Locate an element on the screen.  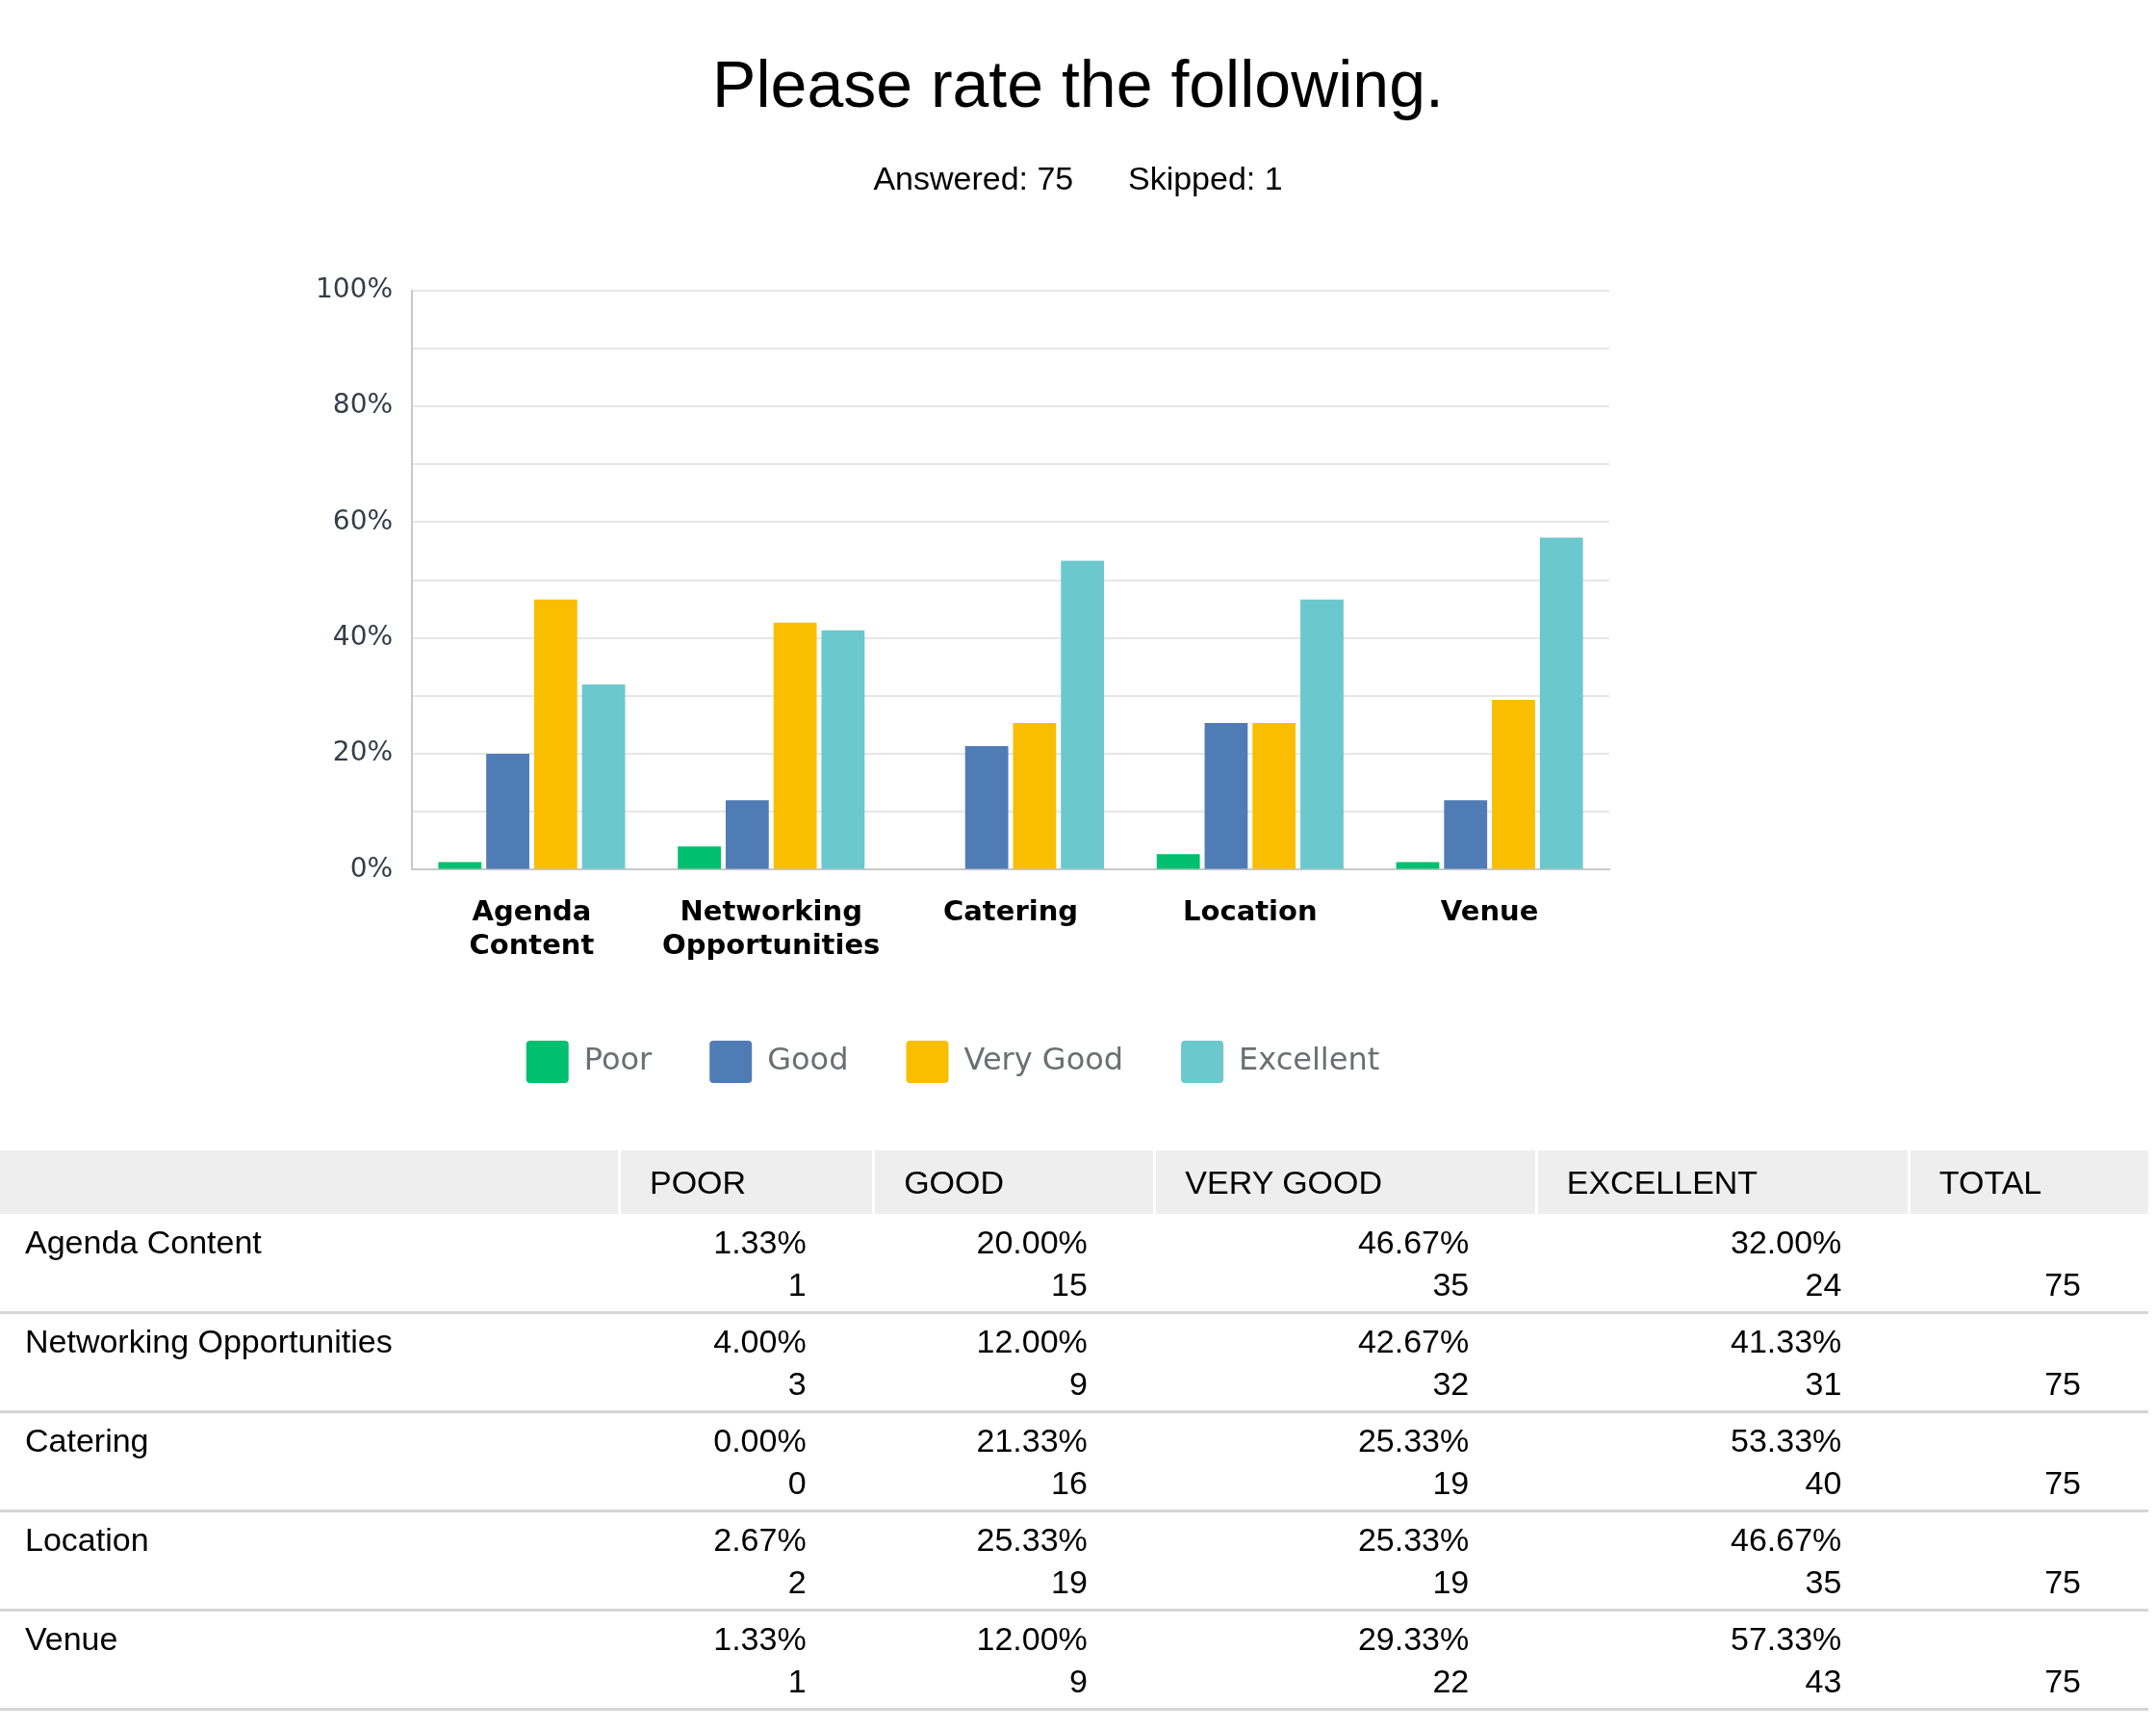
text: GOOD is located at coordinates (1014, 1182).